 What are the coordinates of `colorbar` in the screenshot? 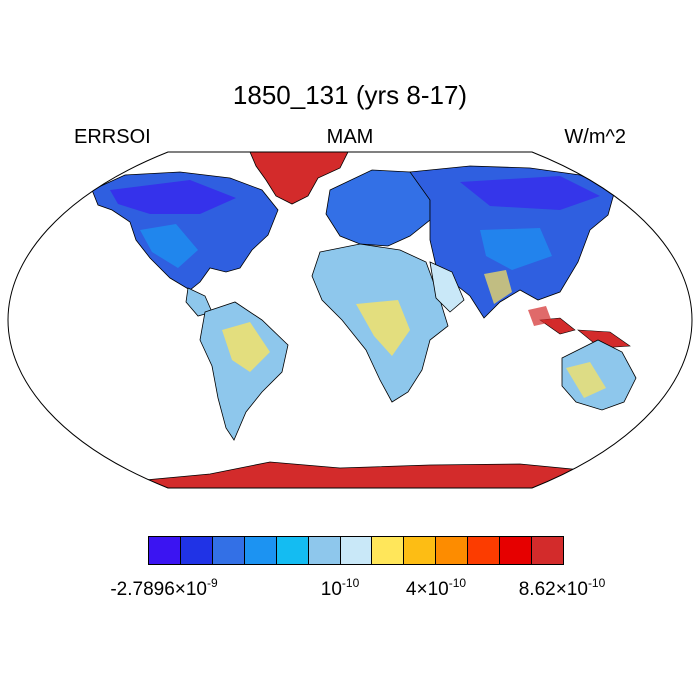 It's located at (356, 550).